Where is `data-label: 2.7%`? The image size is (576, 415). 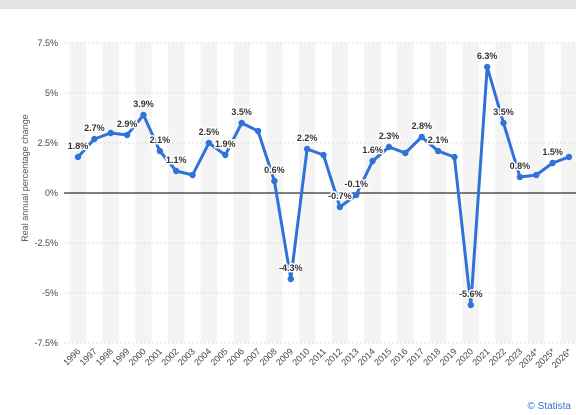 data-label: 2.7% is located at coordinates (94, 128).